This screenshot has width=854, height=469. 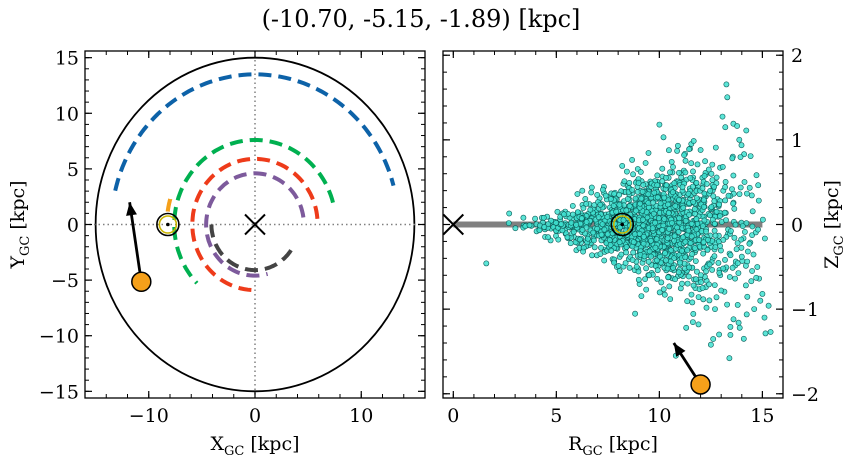 What do you see at coordinates (135, 242) in the screenshot?
I see `left-velocity-arrow-shaft` at bounding box center [135, 242].